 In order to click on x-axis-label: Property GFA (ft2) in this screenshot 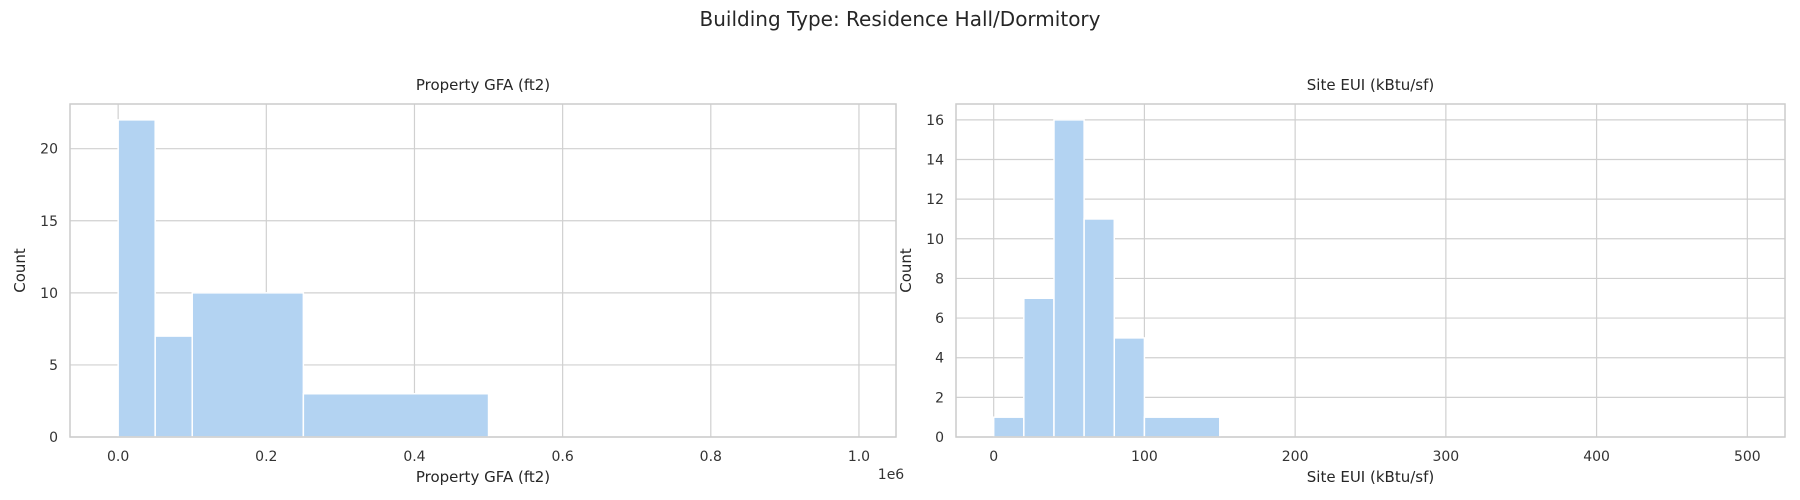, I will do `click(483, 477)`.